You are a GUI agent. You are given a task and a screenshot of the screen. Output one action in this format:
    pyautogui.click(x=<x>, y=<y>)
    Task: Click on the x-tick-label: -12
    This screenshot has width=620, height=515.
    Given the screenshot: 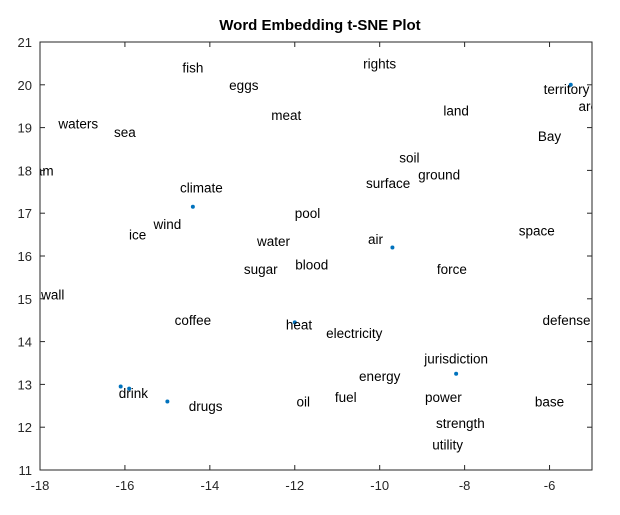 What is the action you would take?
    pyautogui.click(x=294, y=485)
    